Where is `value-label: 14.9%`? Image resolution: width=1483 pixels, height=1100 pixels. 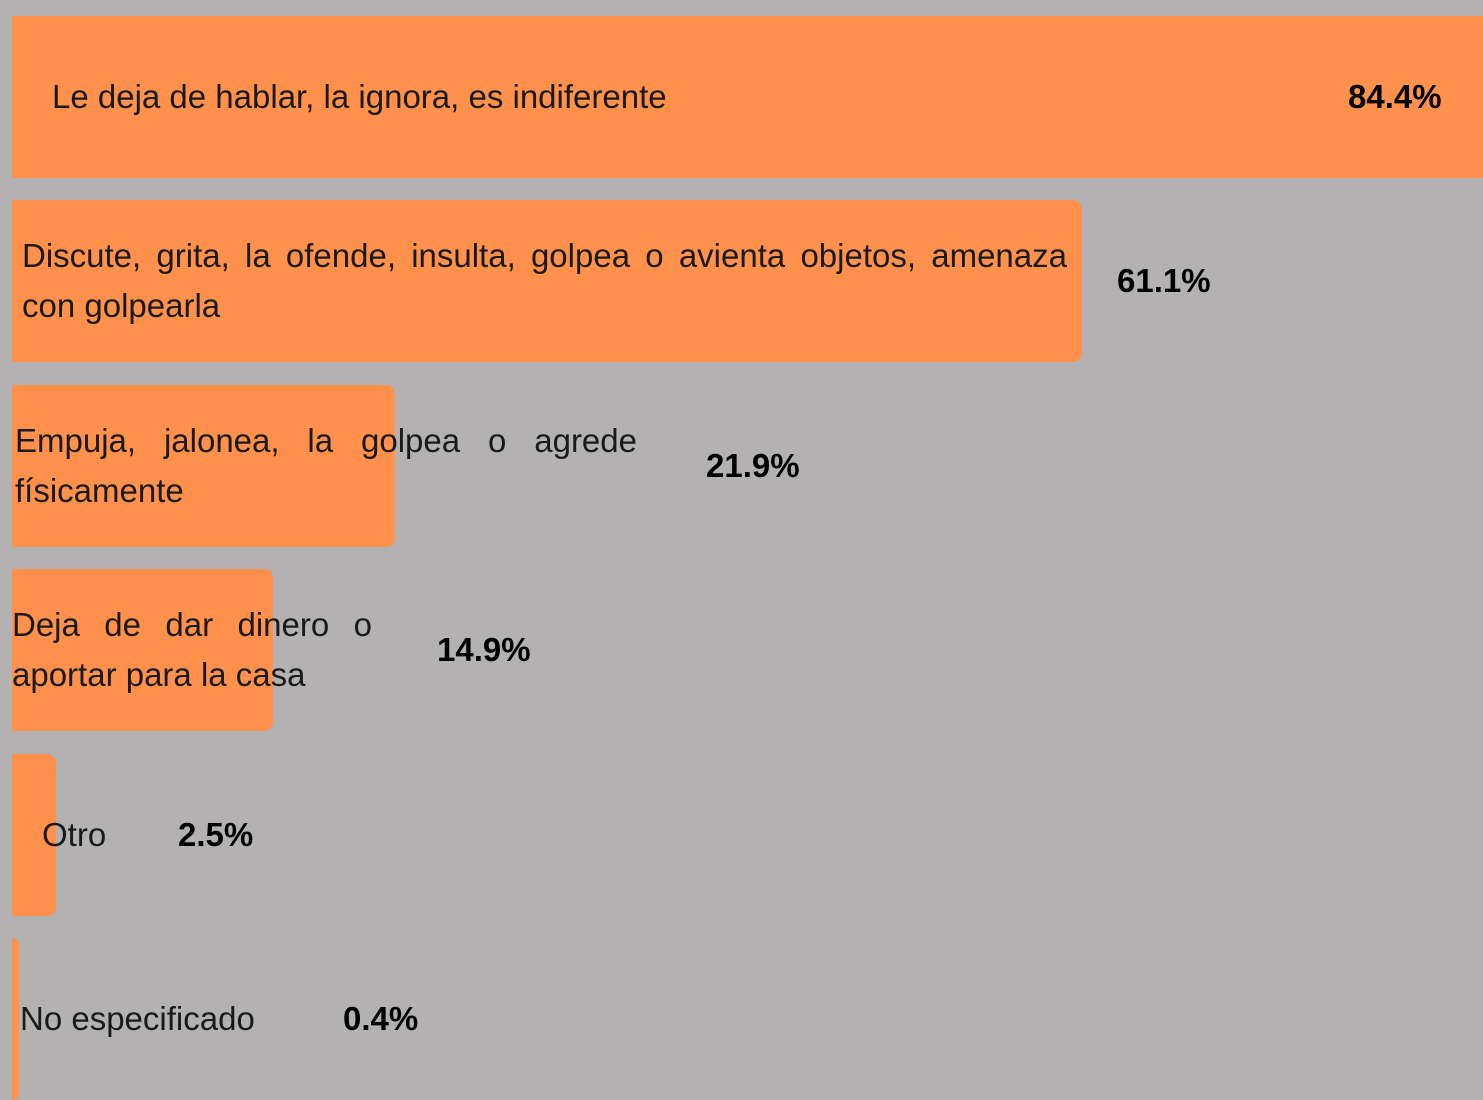
value-label: 14.9% is located at coordinates (484, 650).